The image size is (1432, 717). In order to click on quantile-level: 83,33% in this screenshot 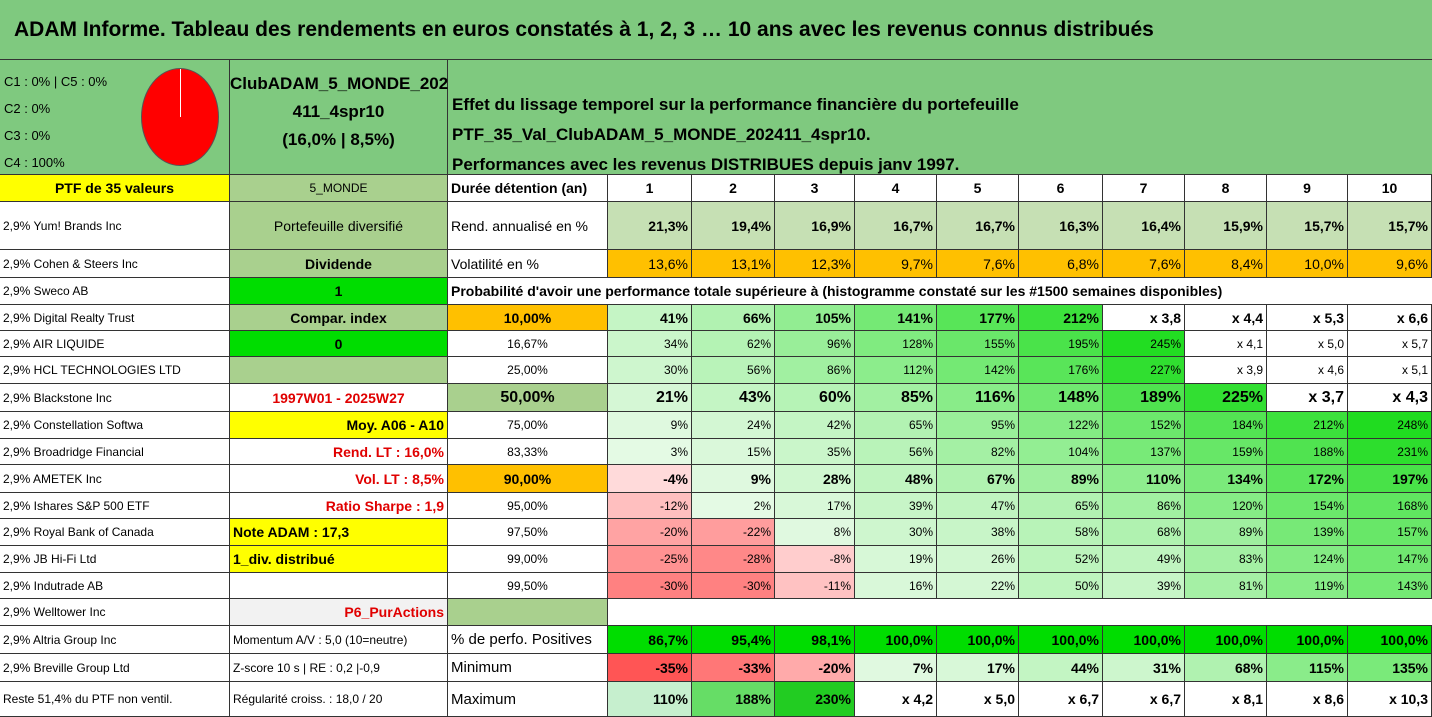, I will do `click(528, 452)`.